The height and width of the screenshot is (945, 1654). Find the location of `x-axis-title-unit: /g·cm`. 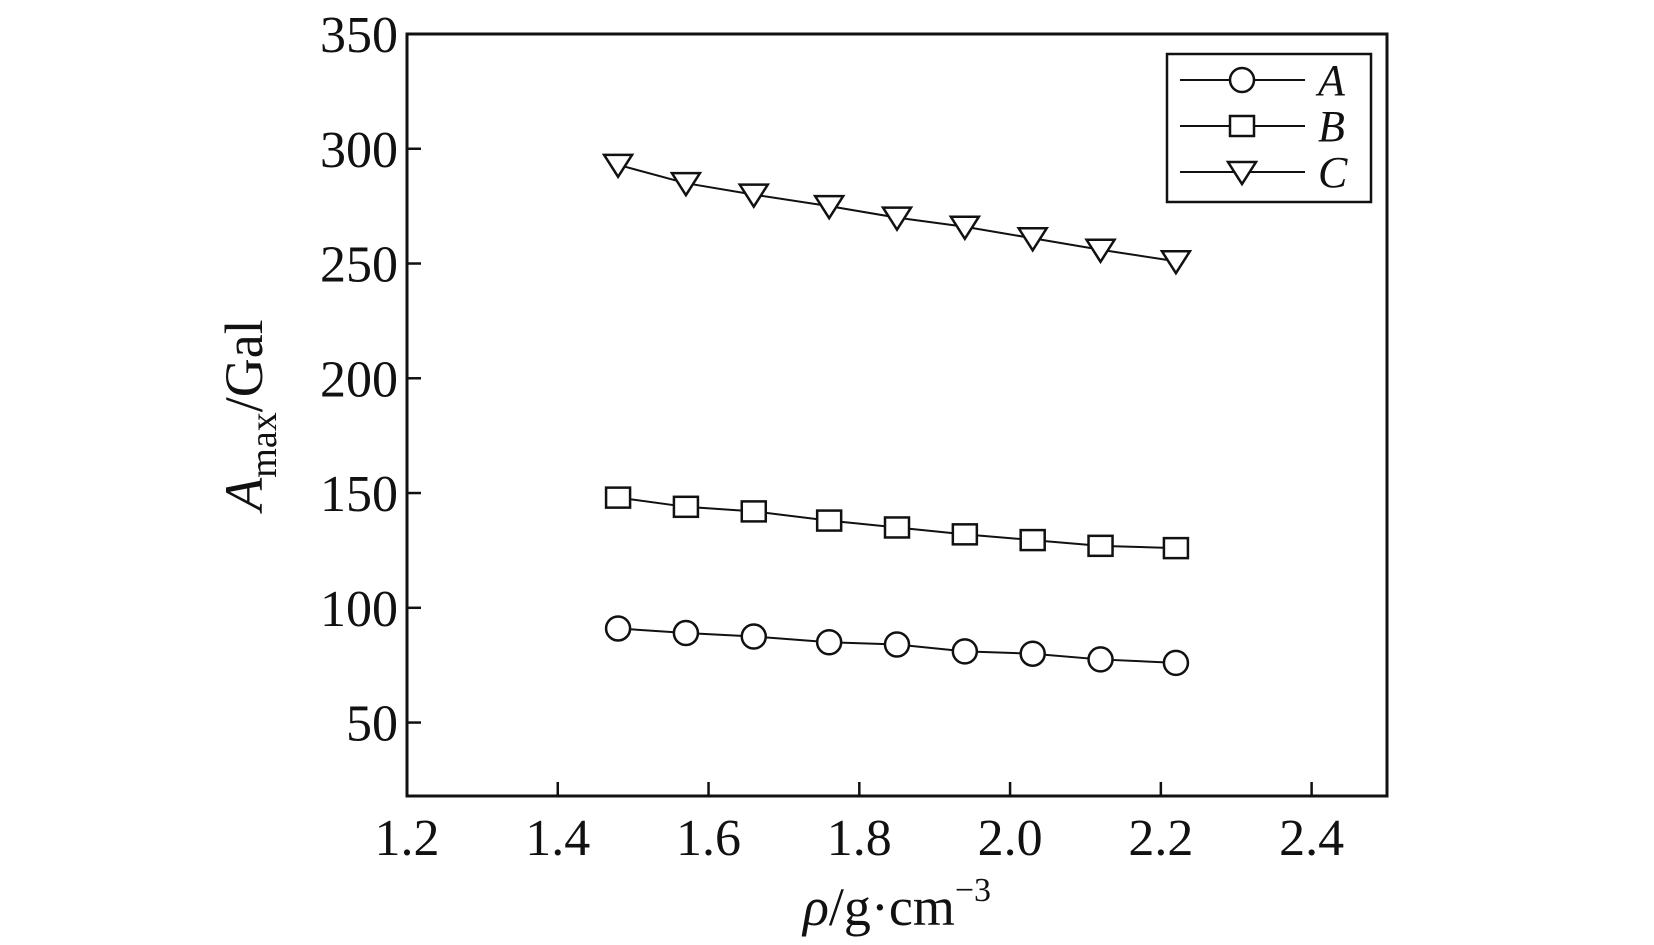

x-axis-title-unit: /g·cm is located at coordinates (892, 907).